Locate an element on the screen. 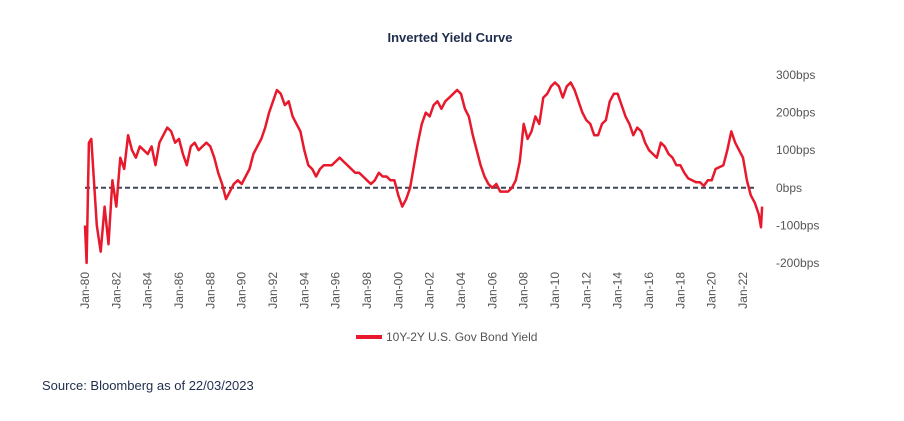  x-tick-label: Jan-12 is located at coordinates (586, 290).